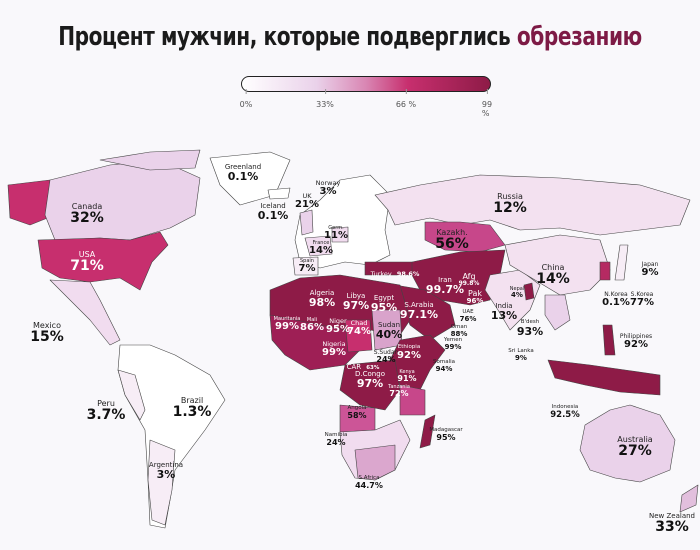 The width and height of the screenshot is (700, 550). I want to click on region-central-africa, so click(370, 385).